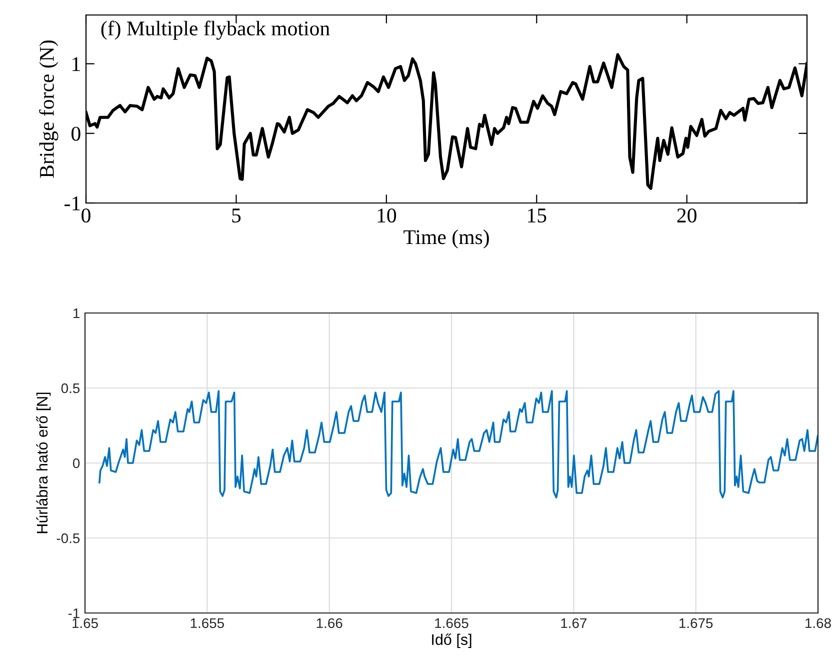 This screenshot has width=836, height=666. I want to click on y-tick-label: 0.5, so click(70, 388).